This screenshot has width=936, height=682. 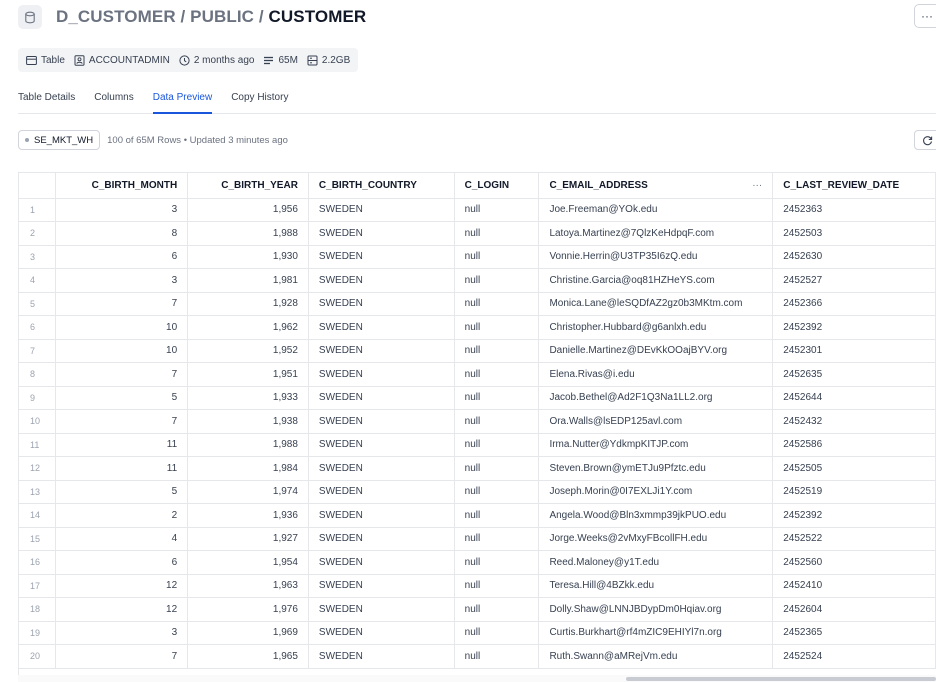 I want to click on cell-c-birth-year: 1,974, so click(x=248, y=492).